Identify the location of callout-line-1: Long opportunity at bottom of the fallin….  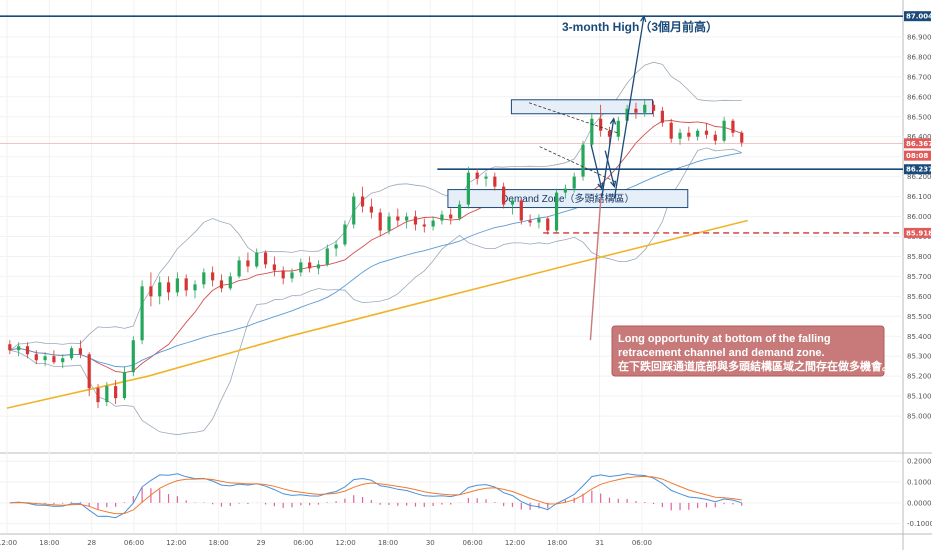
(724, 339).